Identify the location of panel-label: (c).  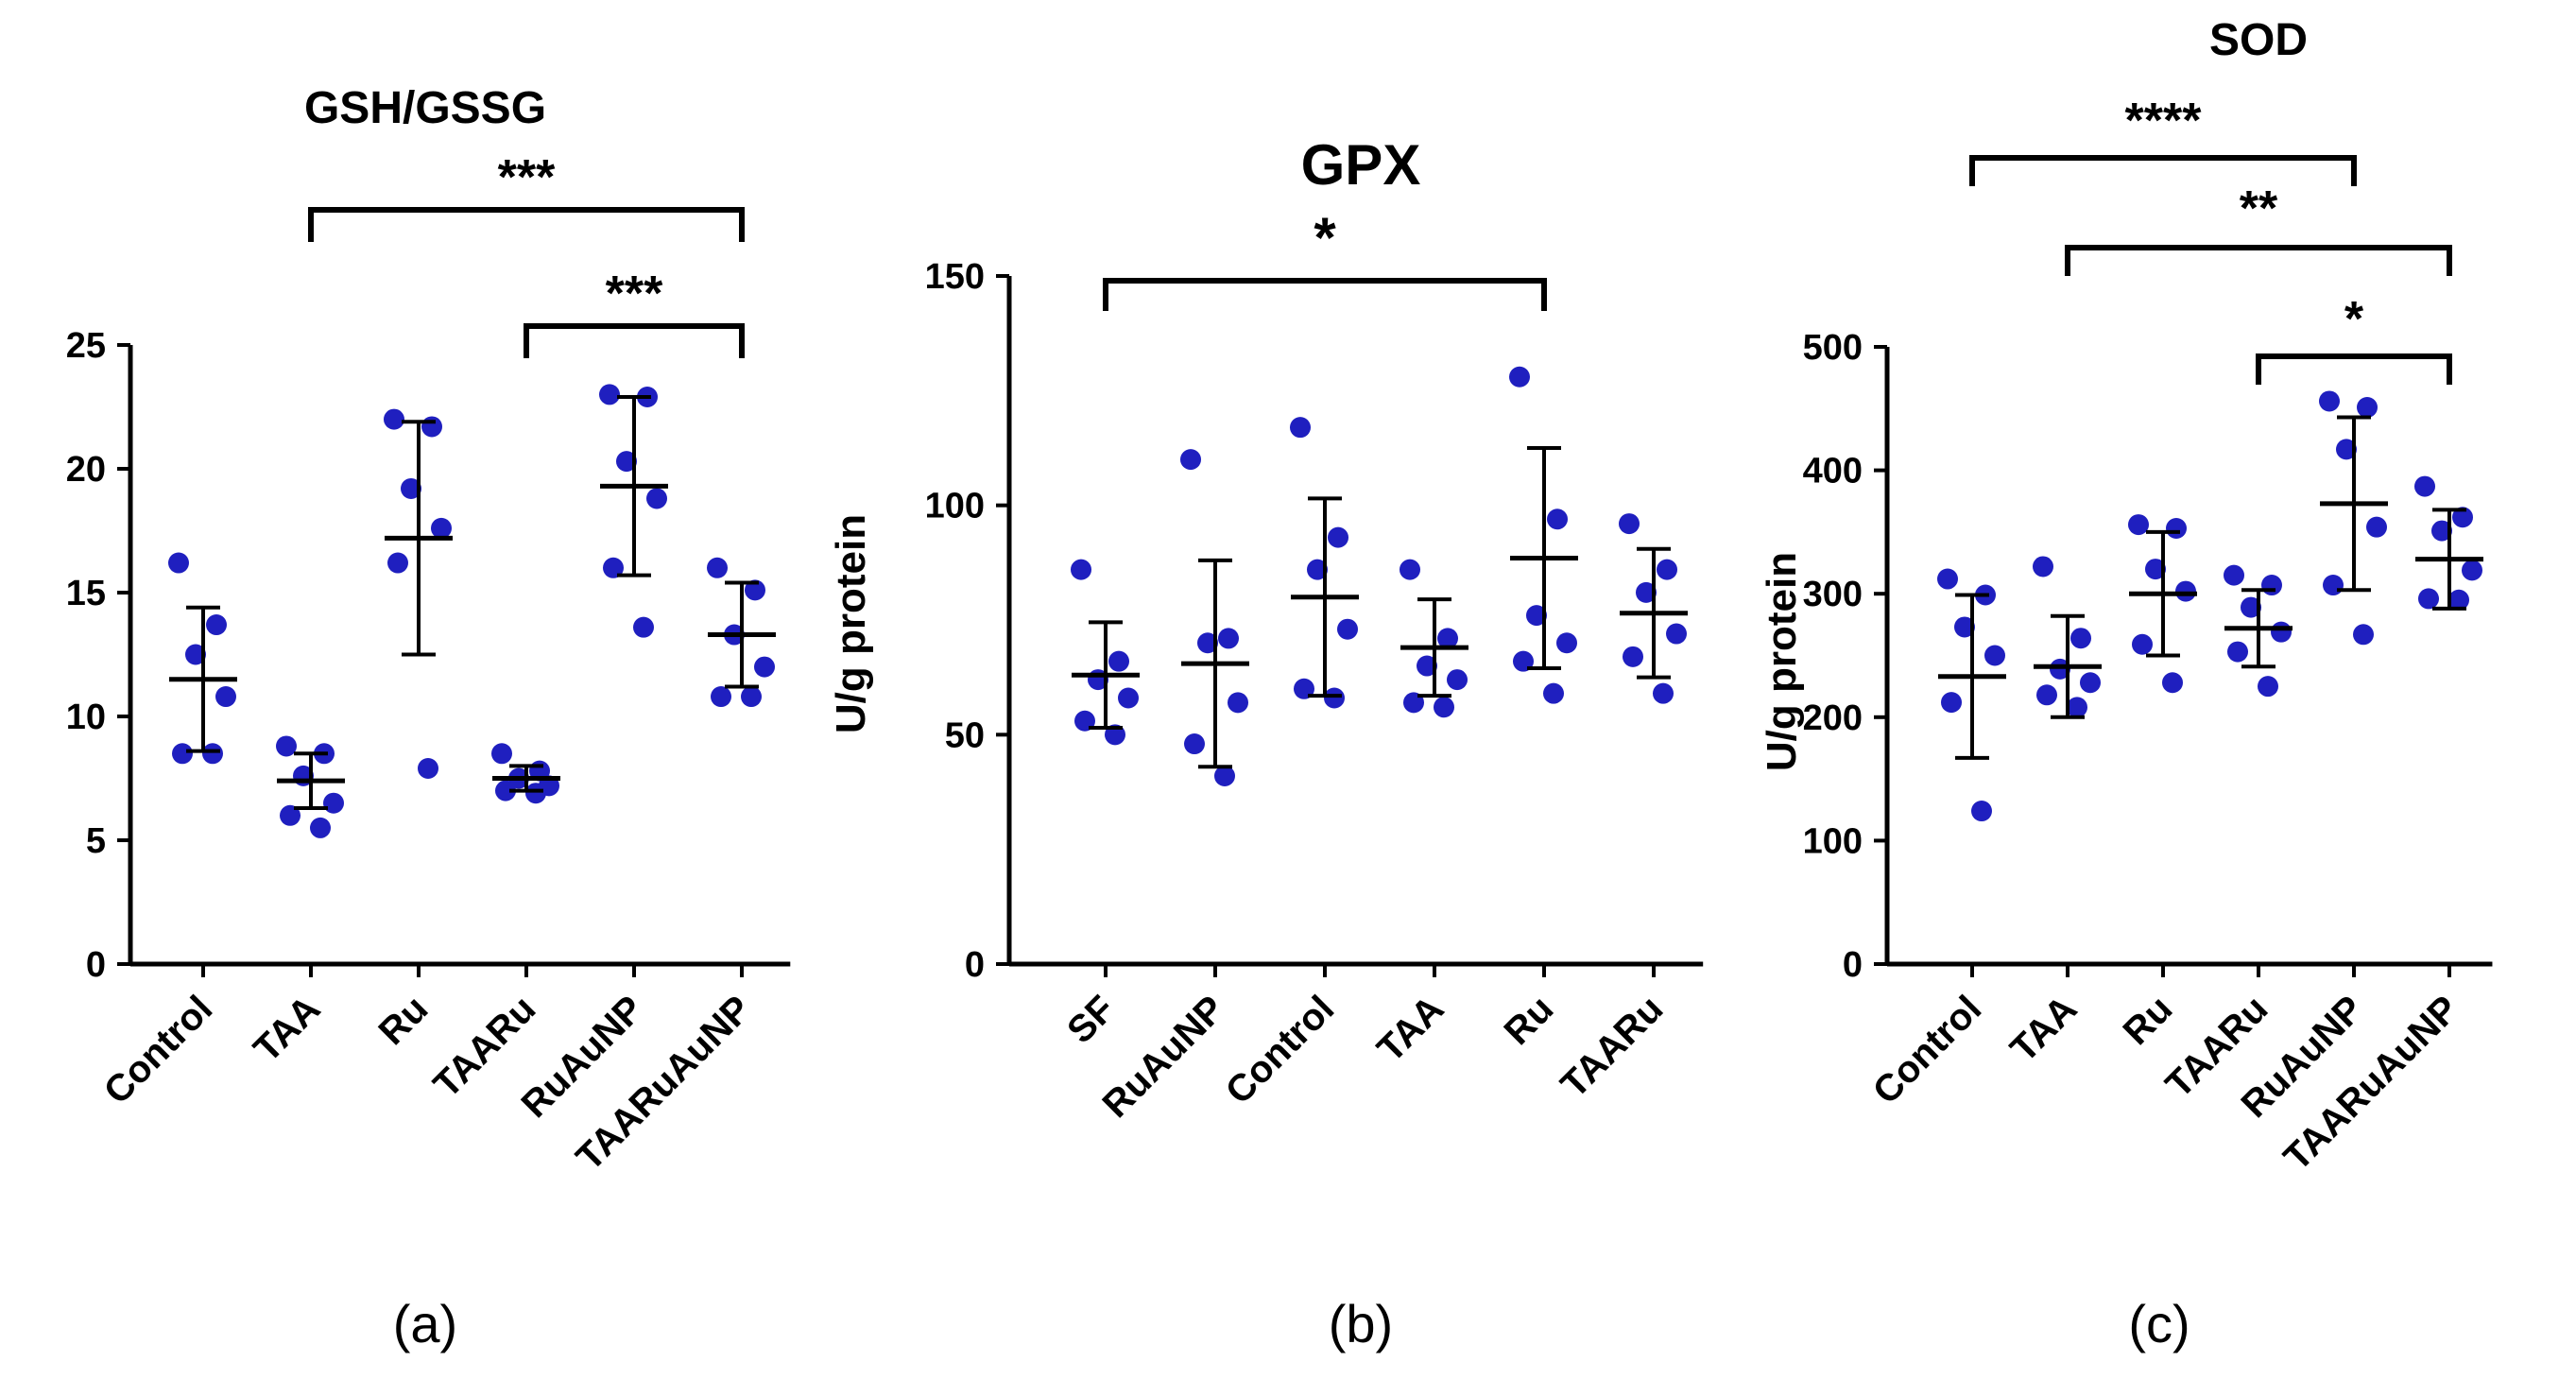
(2159, 1323).